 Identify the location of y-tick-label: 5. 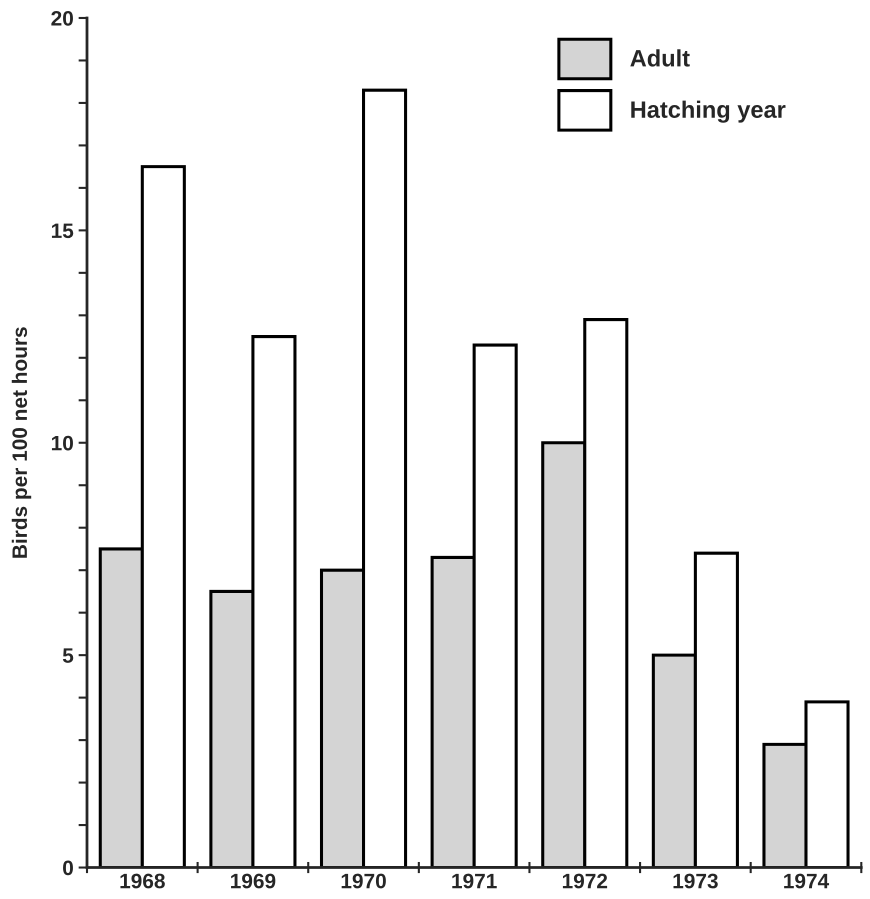
(68, 655).